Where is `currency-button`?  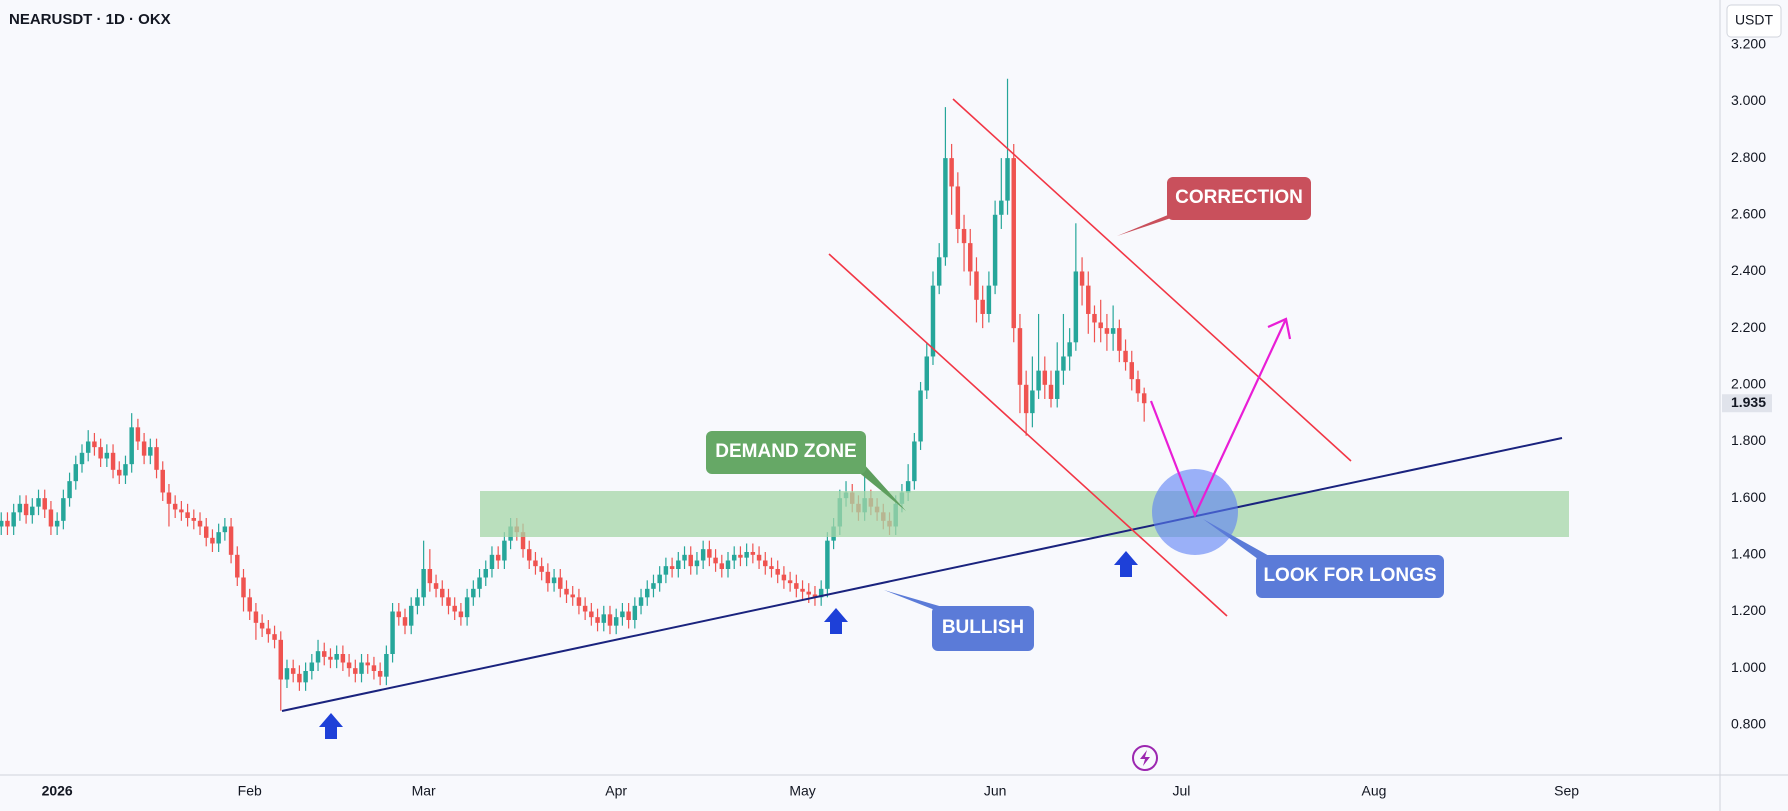
currency-button is located at coordinates (1754, 21).